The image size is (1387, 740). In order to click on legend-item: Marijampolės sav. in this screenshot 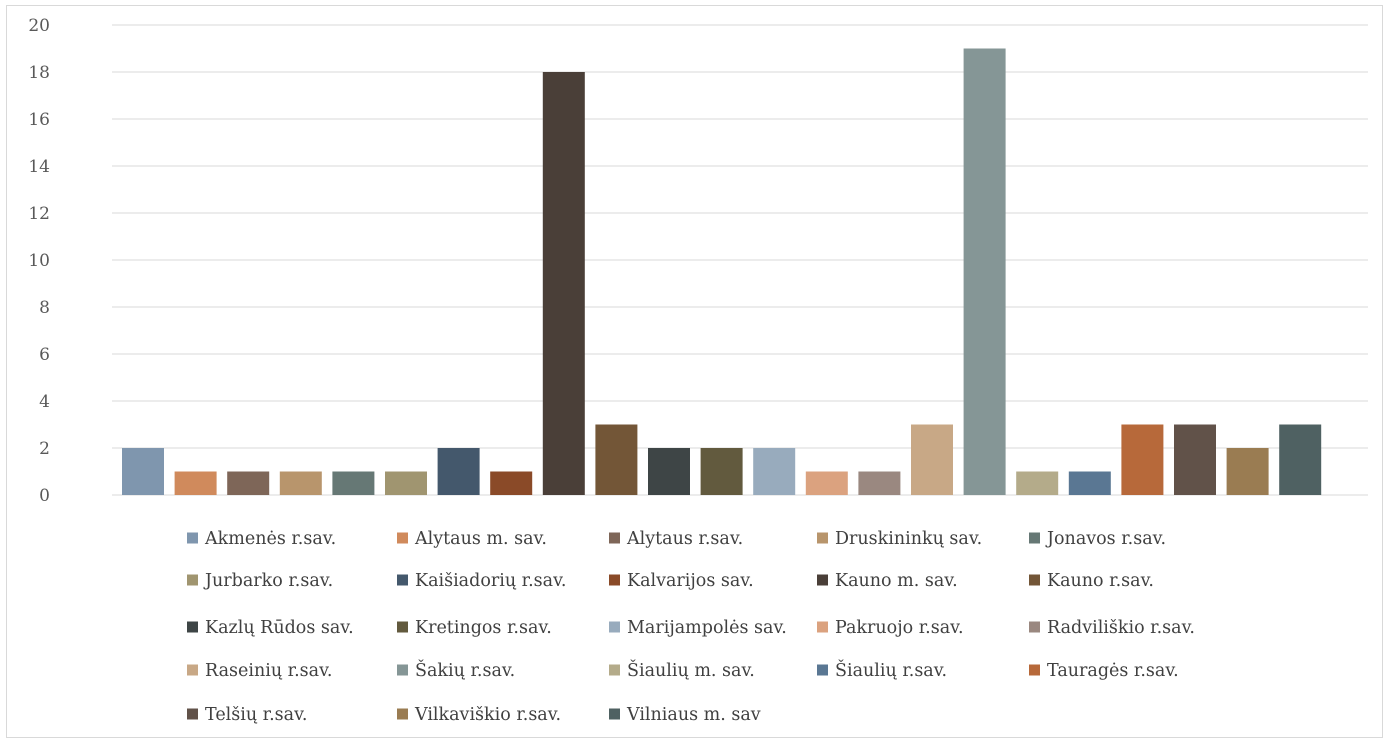, I will do `click(698, 628)`.